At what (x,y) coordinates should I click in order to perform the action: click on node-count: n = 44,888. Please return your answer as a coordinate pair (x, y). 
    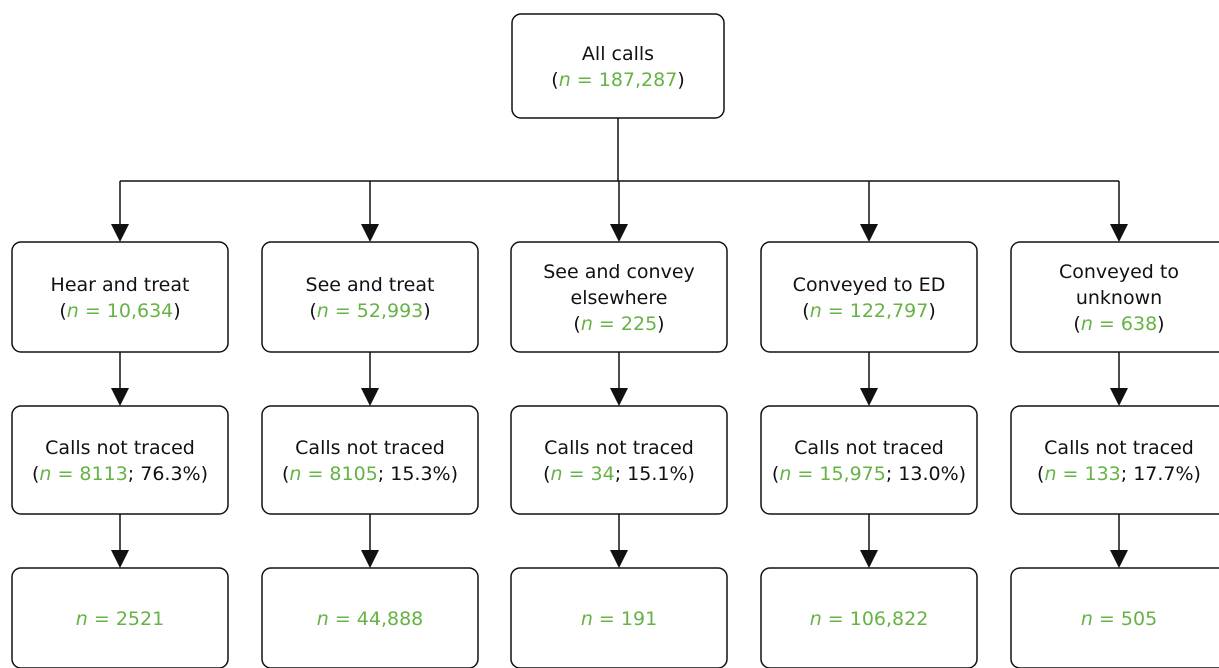
    Looking at the image, I should click on (370, 619).